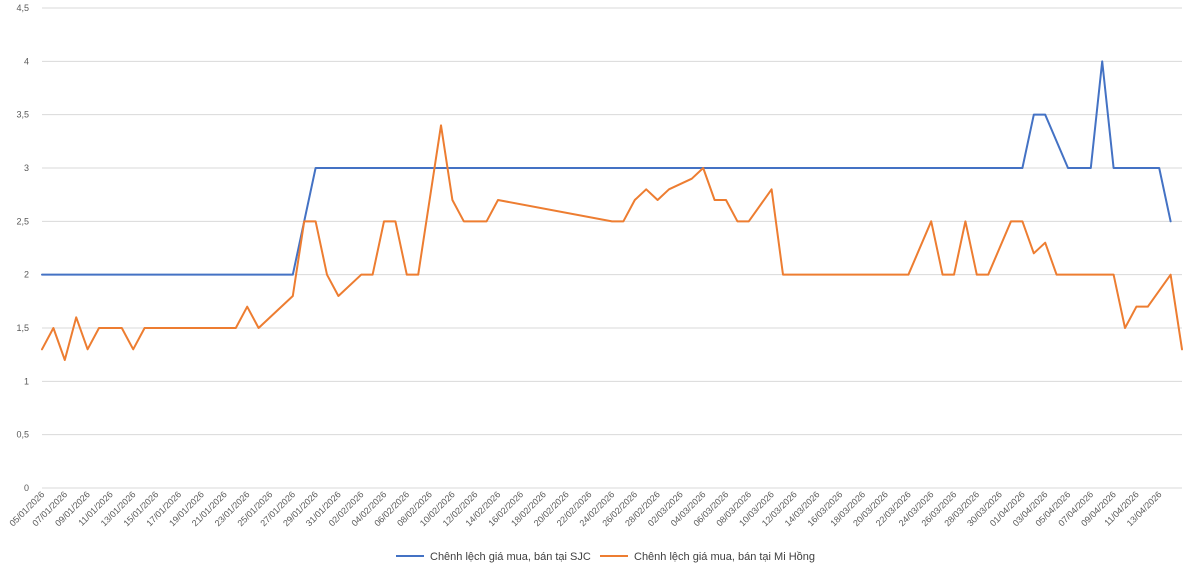  I want to click on y-tick-label: 4, so click(26, 61).